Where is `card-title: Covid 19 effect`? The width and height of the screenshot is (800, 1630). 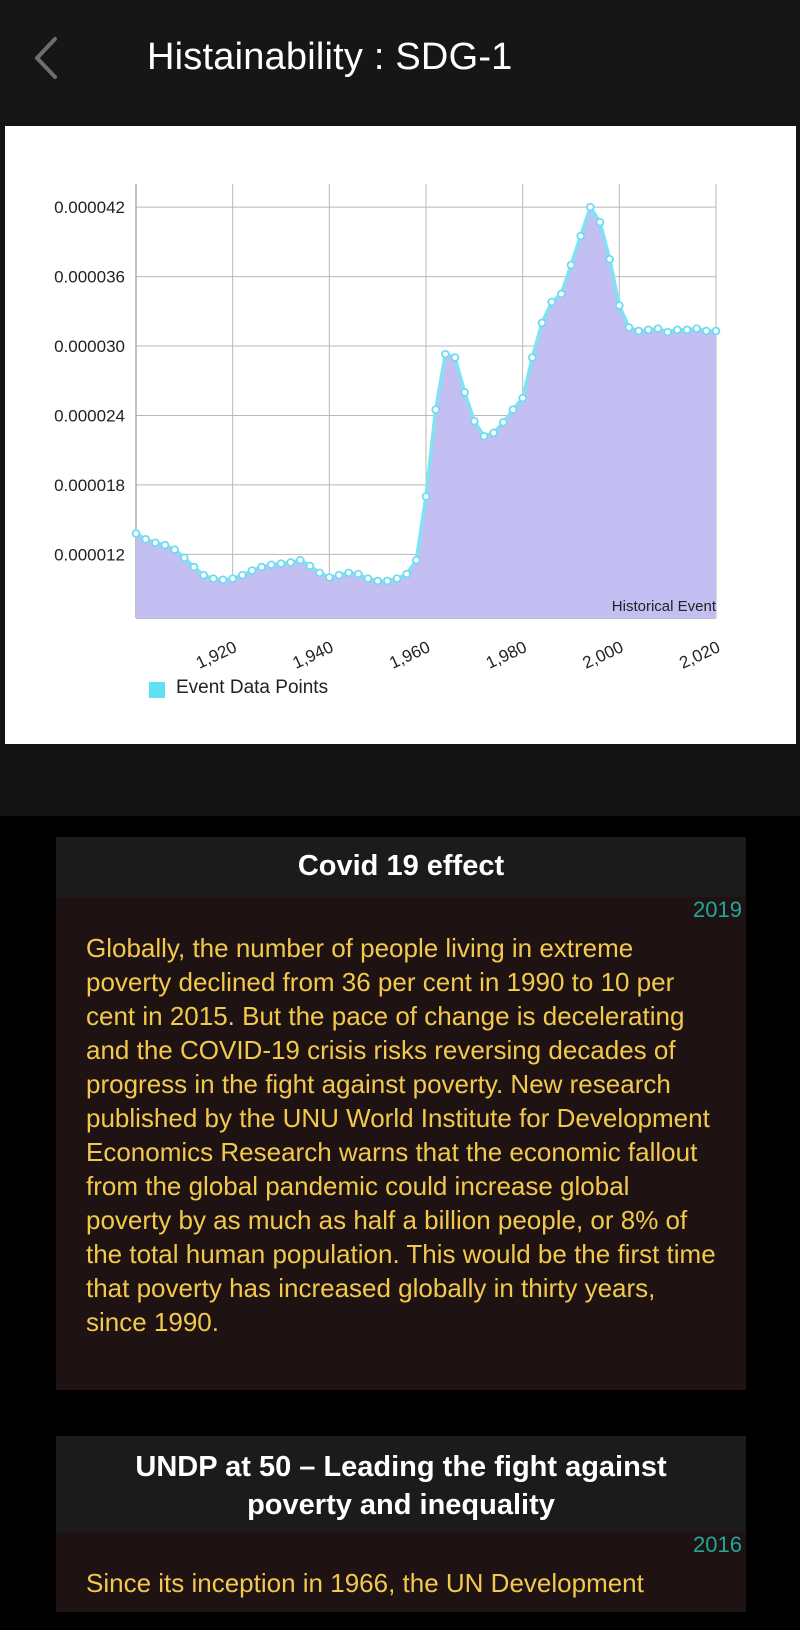
card-title: Covid 19 effect is located at coordinates (401, 867).